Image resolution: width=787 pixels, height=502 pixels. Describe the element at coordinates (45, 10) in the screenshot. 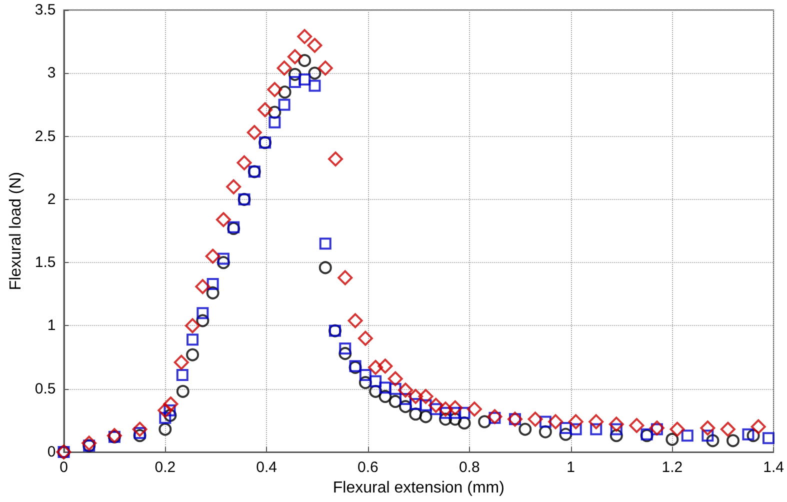

I see `y-tick-label: 3.5` at that location.